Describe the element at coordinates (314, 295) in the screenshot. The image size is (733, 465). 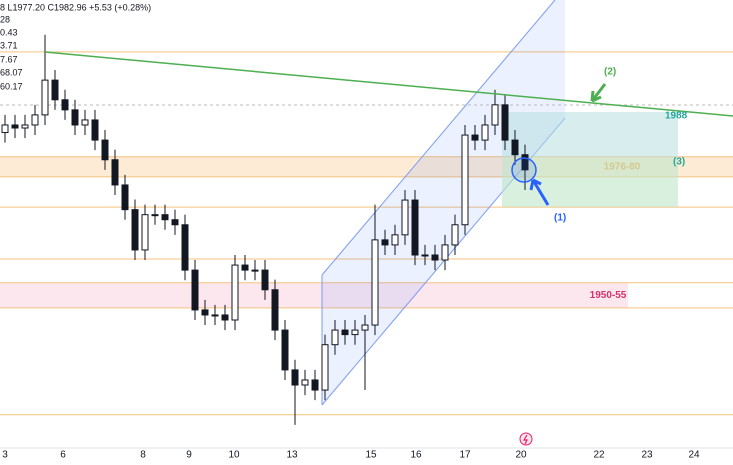
I see `zone` at that location.